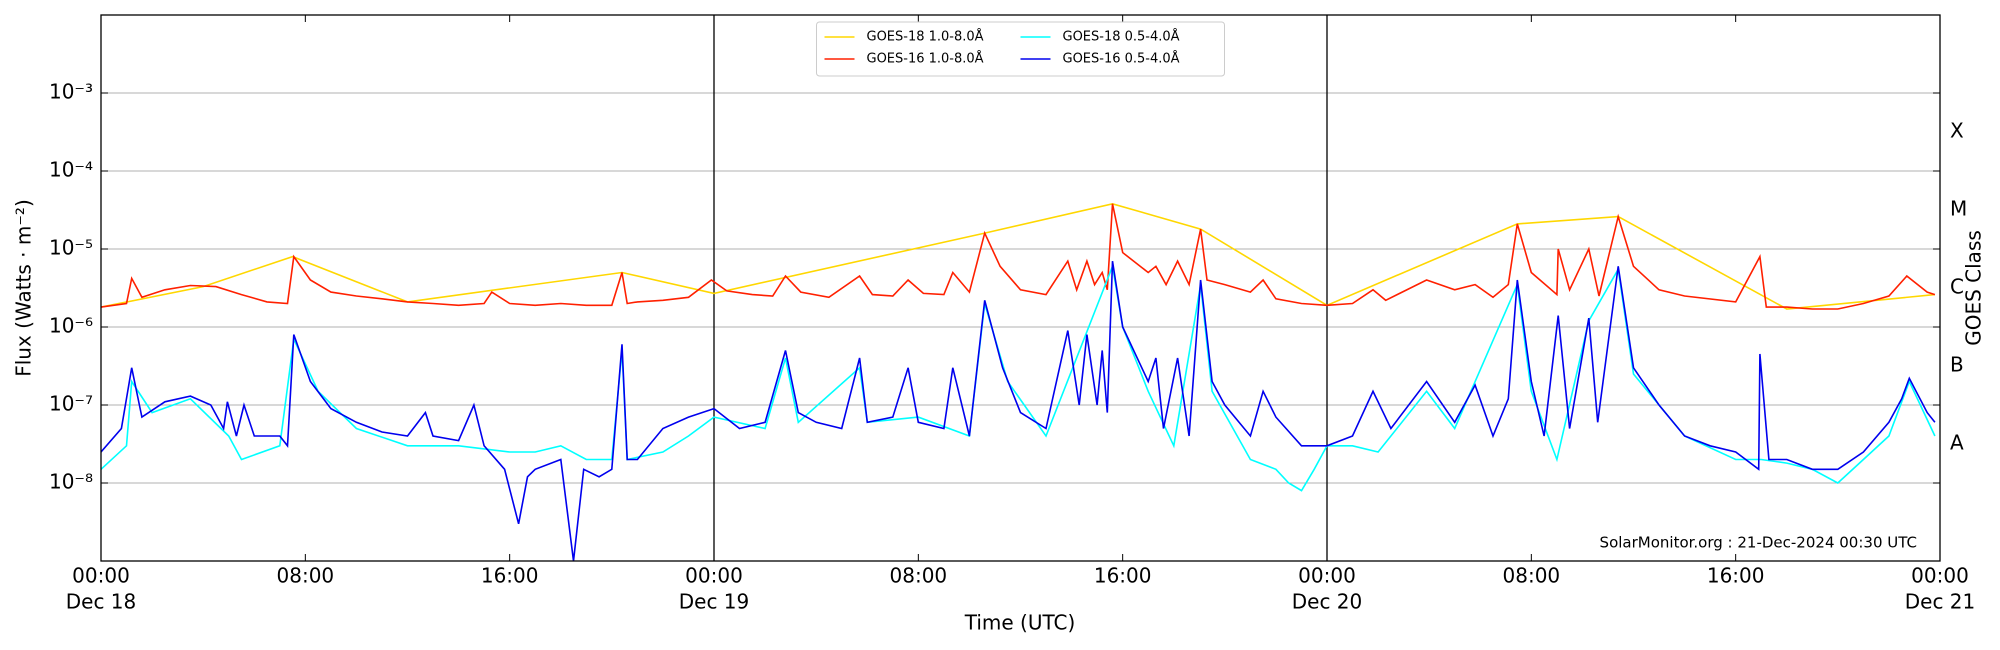  I want to click on x-date-label: Dec 18, so click(101, 602).